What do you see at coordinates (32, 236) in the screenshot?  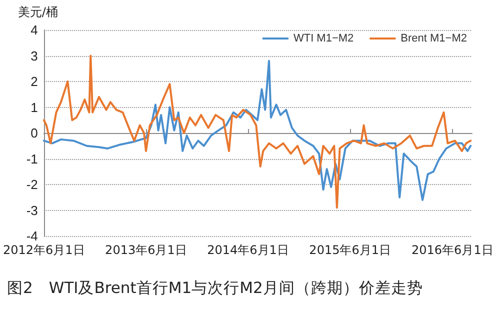 I see `y-tick-label: -4` at bounding box center [32, 236].